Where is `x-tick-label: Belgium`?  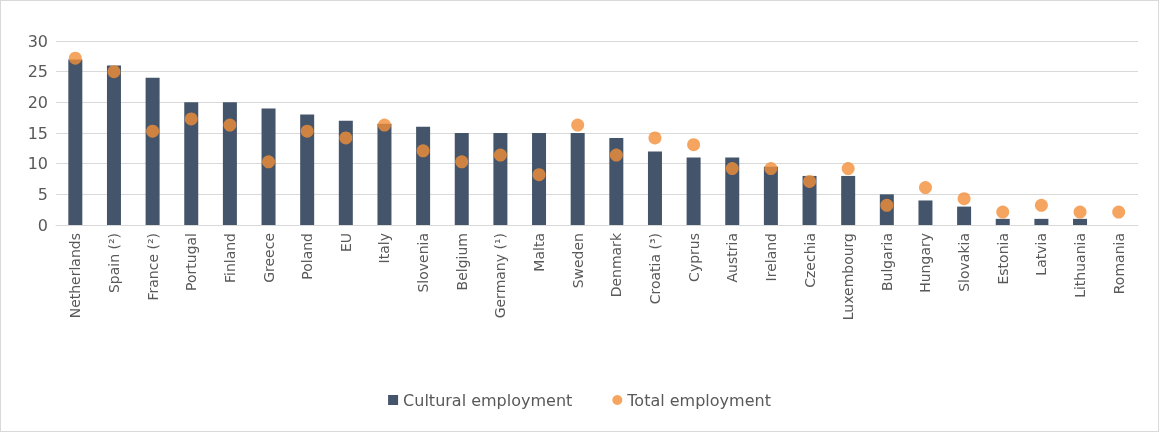 x-tick-label: Belgium is located at coordinates (461, 262).